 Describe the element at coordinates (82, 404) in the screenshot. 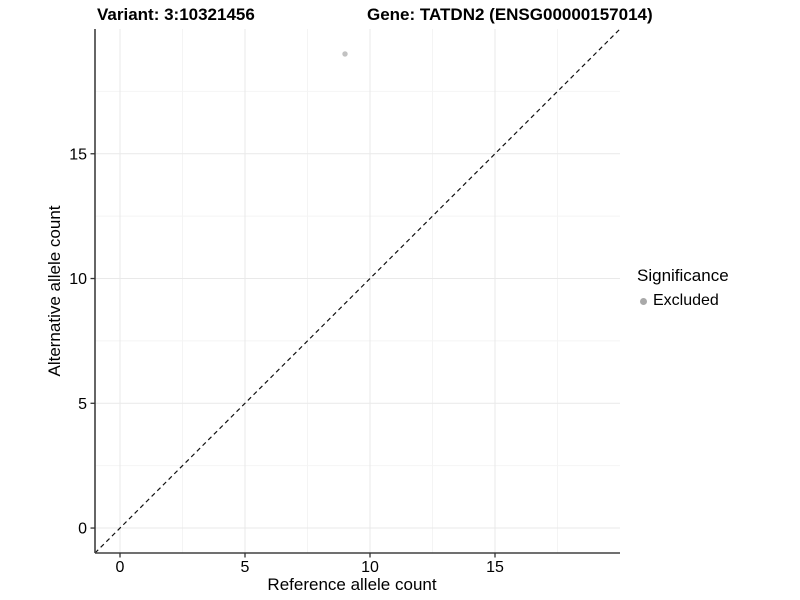

I see `y-tick-label: 5` at that location.